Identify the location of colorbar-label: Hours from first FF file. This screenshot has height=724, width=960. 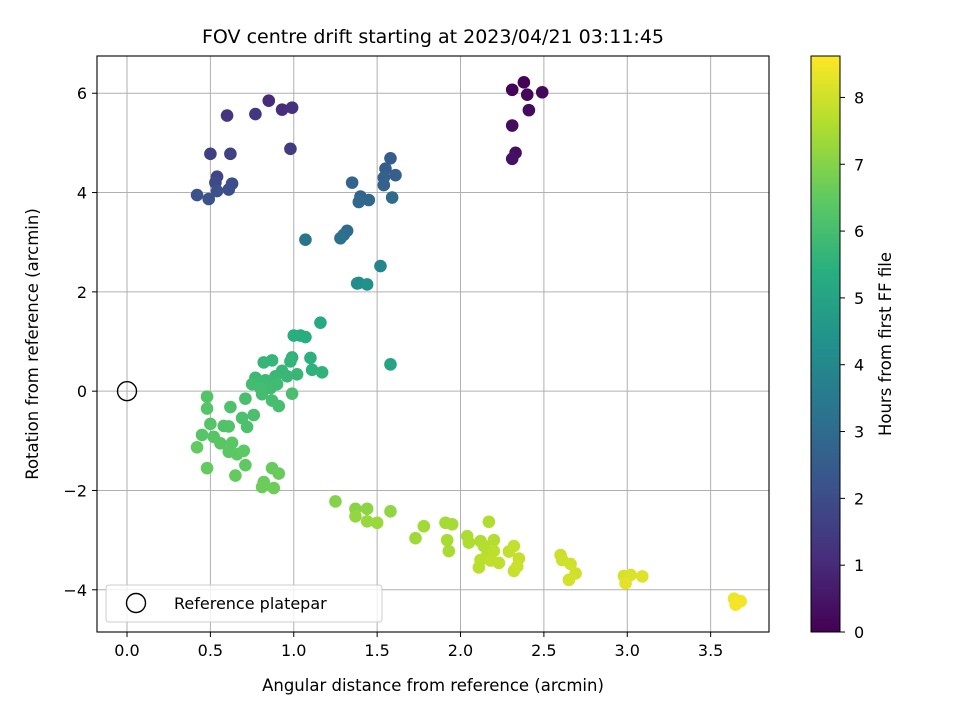
(885, 344).